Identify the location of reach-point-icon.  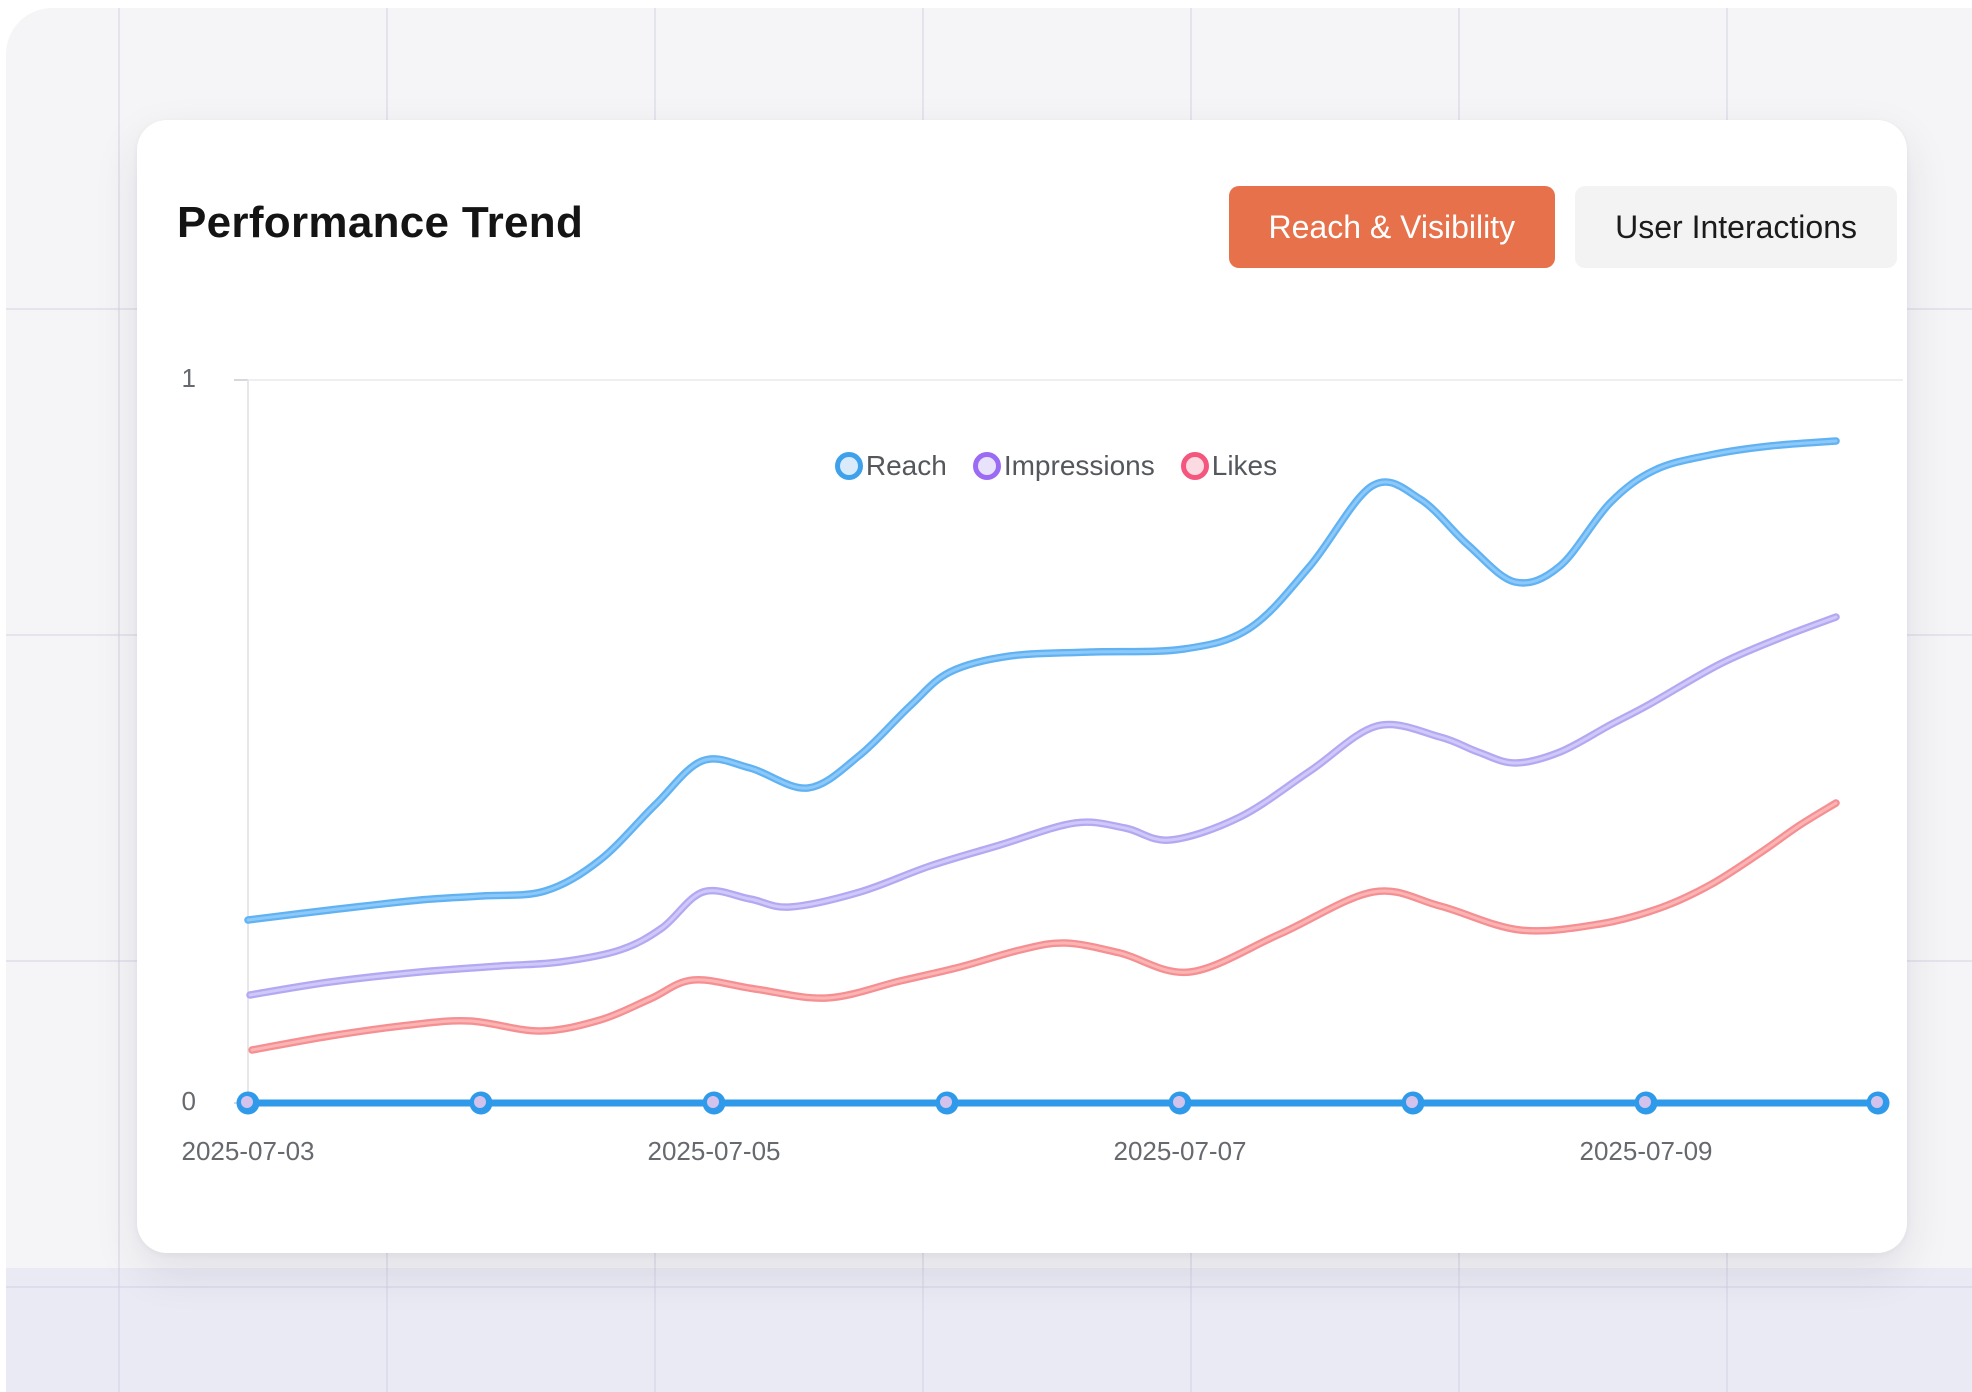
(848, 466).